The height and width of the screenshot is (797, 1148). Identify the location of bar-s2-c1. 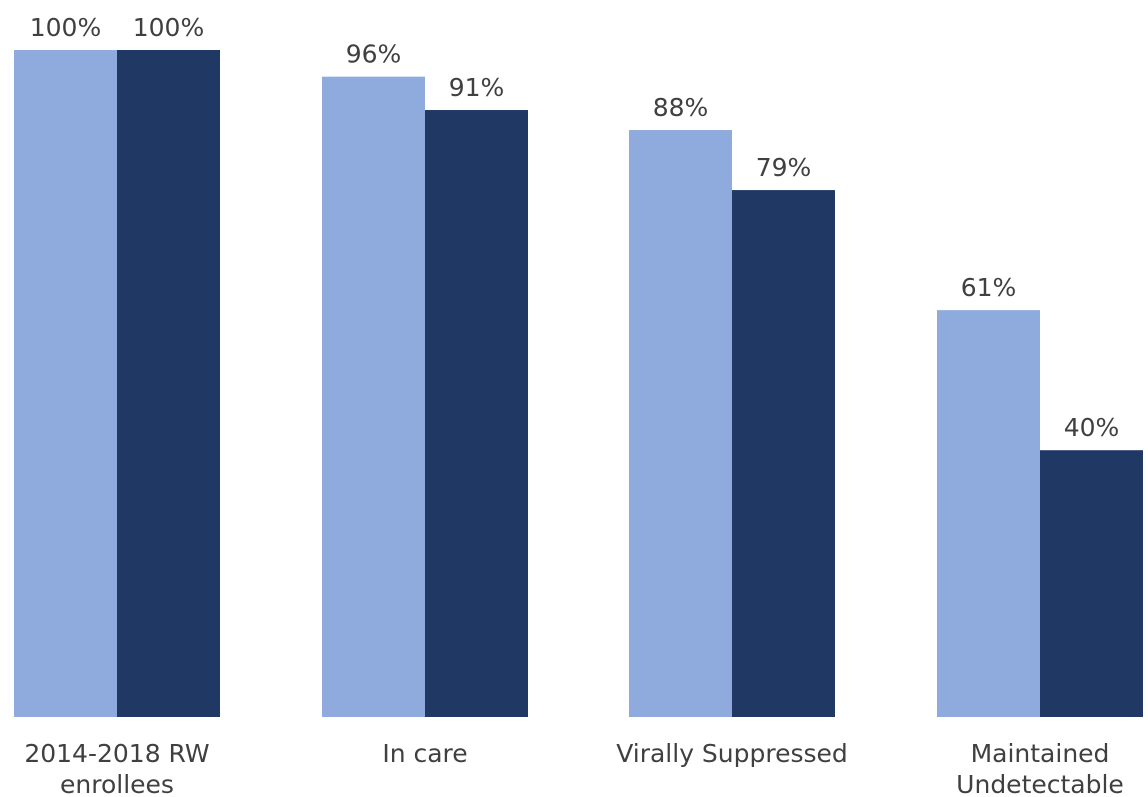
(168, 383).